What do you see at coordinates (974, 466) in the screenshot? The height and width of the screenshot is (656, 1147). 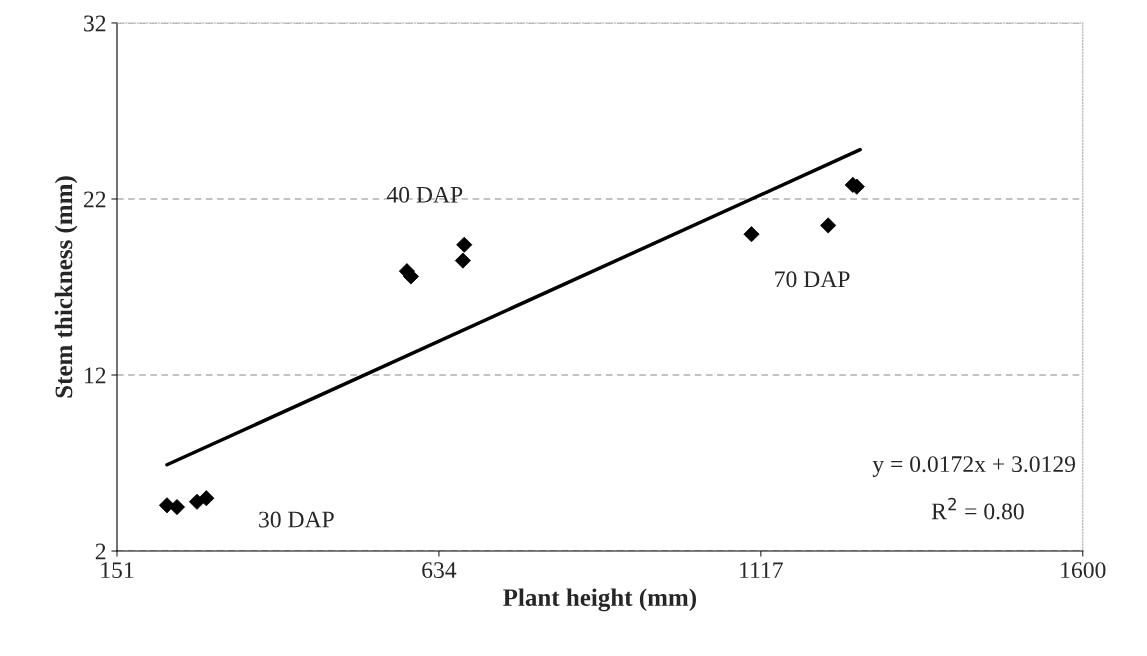 I see `annotation: y = 0.0172x + 3.0129` at bounding box center [974, 466].